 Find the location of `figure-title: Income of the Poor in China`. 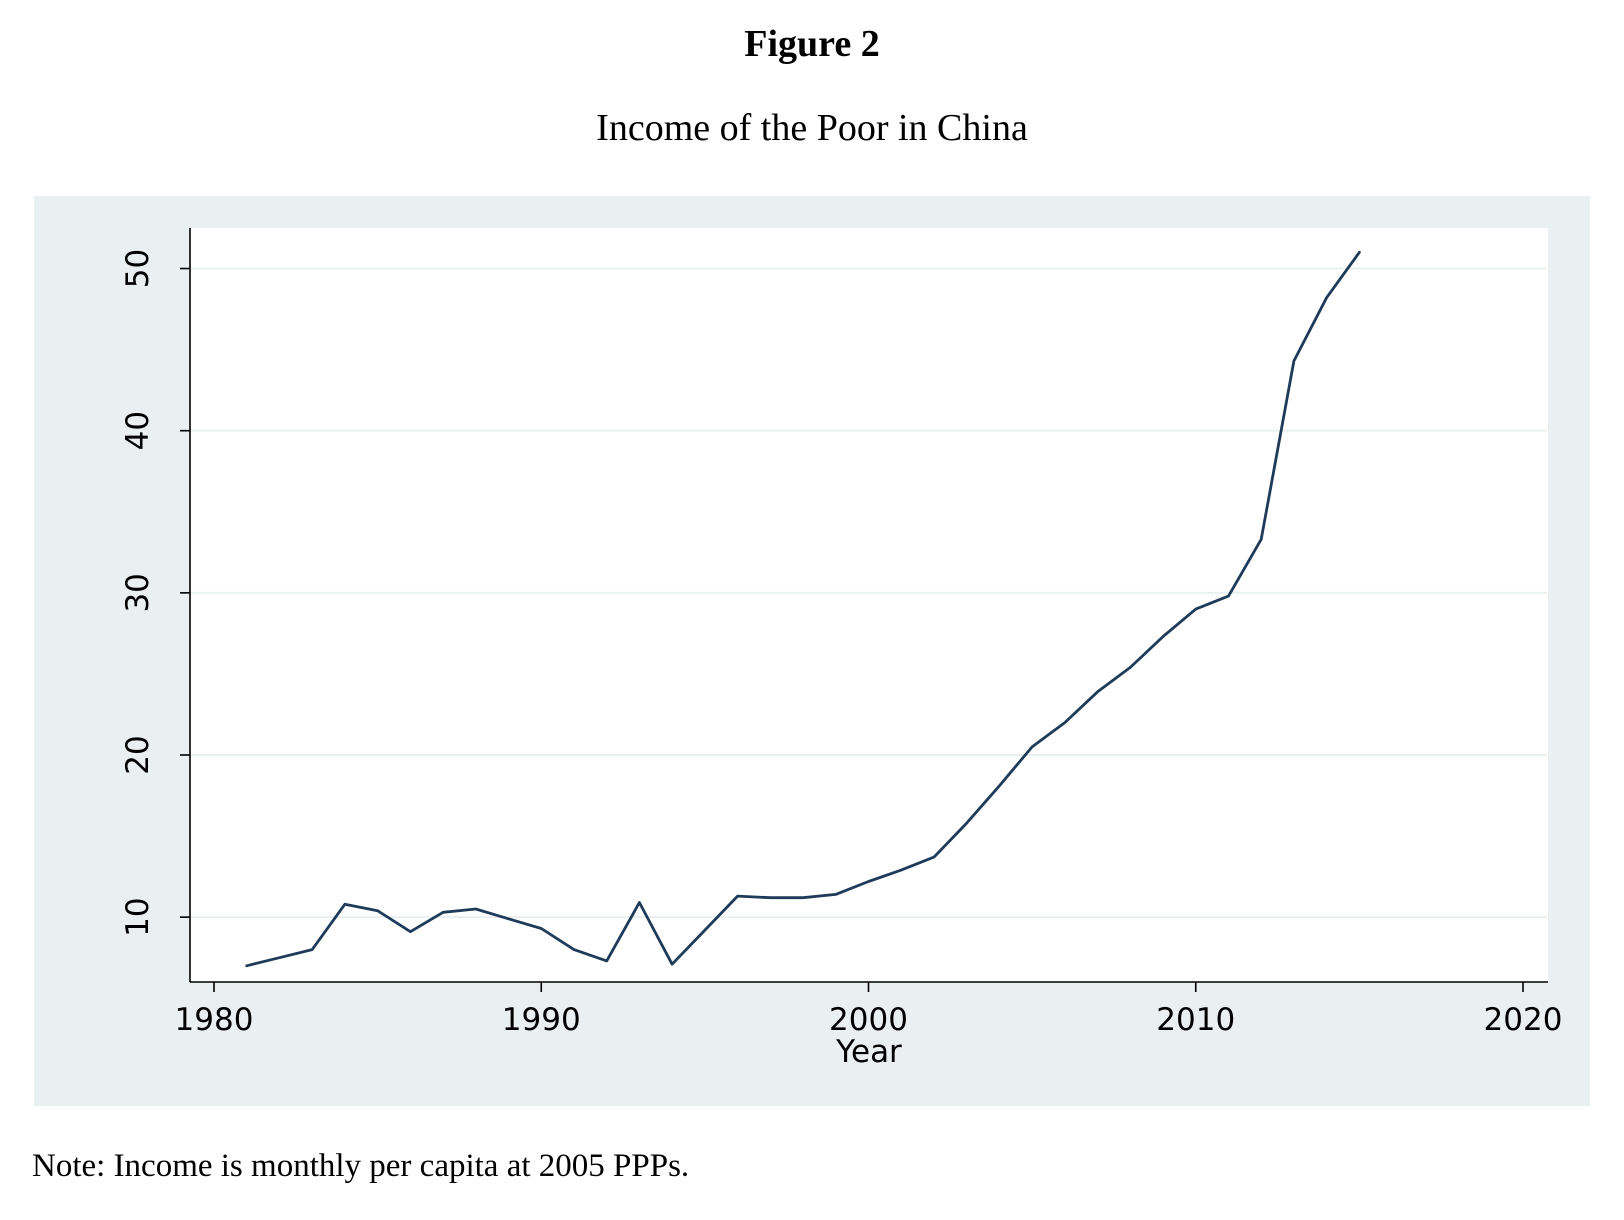

figure-title: Income of the Poor in China is located at coordinates (812, 128).